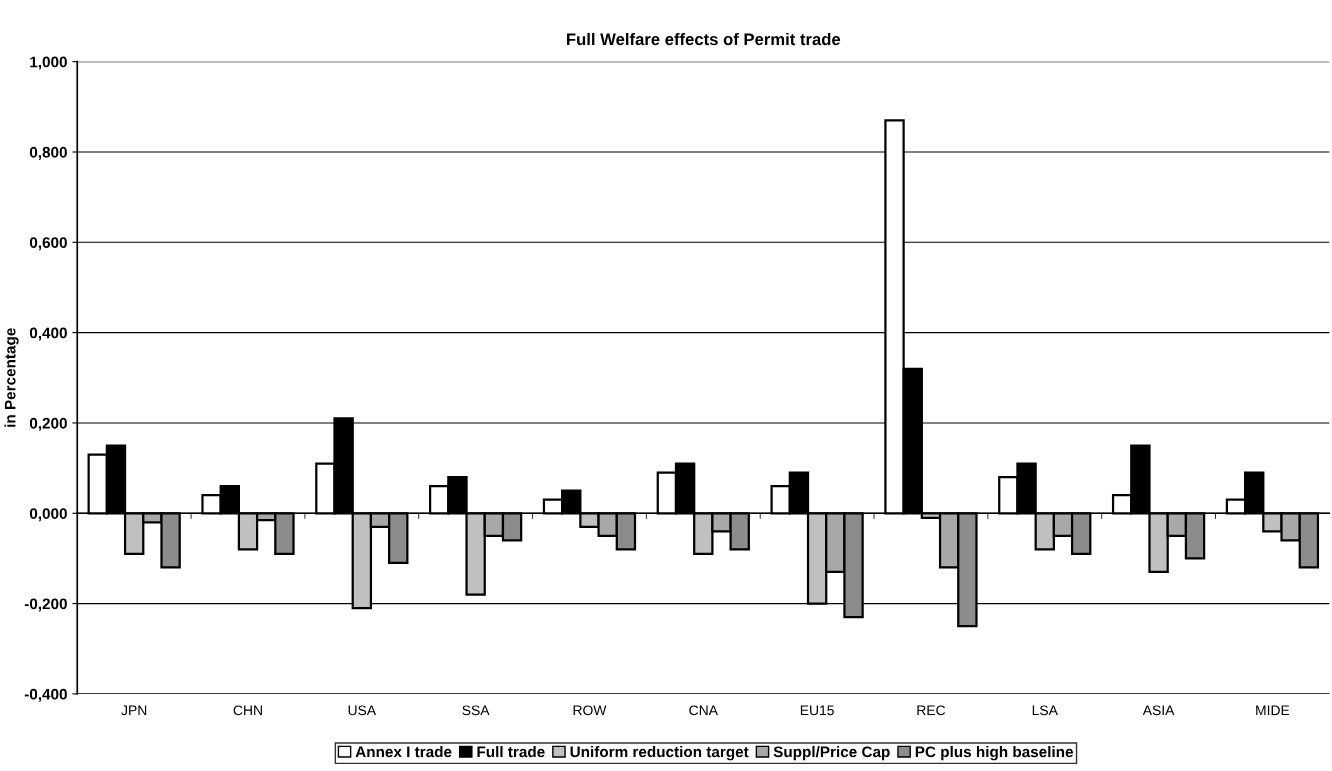  What do you see at coordinates (247, 710) in the screenshot?
I see `x-tick-label: CHN` at bounding box center [247, 710].